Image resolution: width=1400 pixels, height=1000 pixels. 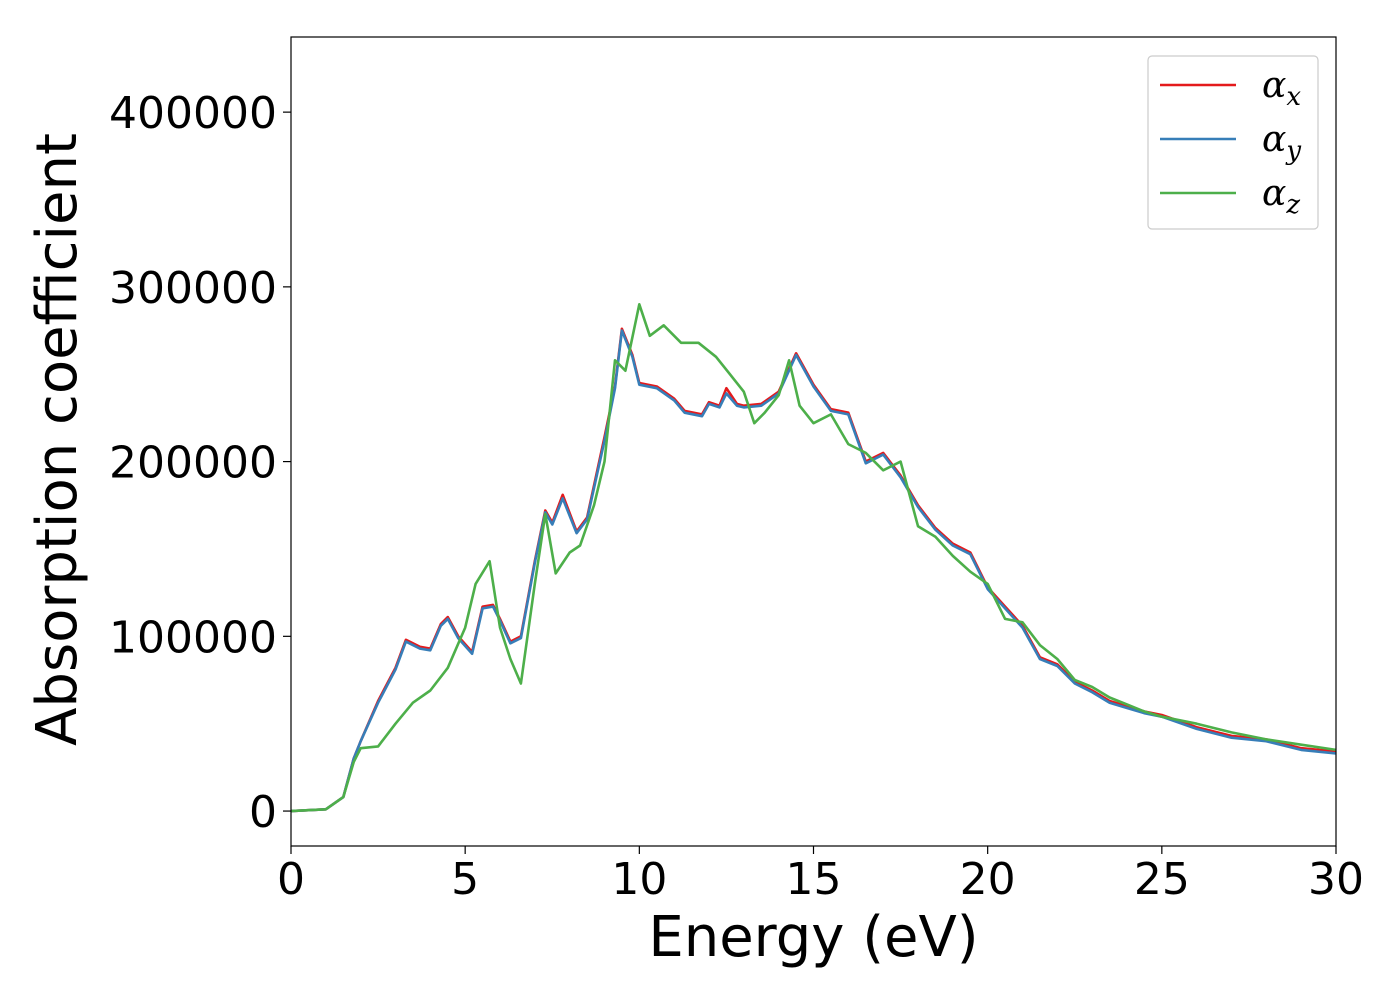 I want to click on y-axis-label: Absorption coefficient, so click(x=57, y=439).